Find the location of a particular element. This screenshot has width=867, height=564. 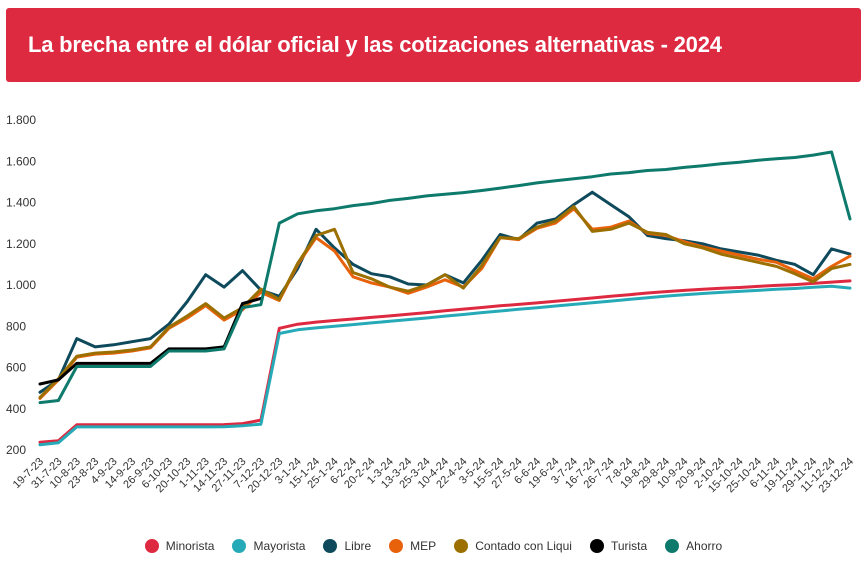

legend-item-minorista: Minorista is located at coordinates (179, 546).